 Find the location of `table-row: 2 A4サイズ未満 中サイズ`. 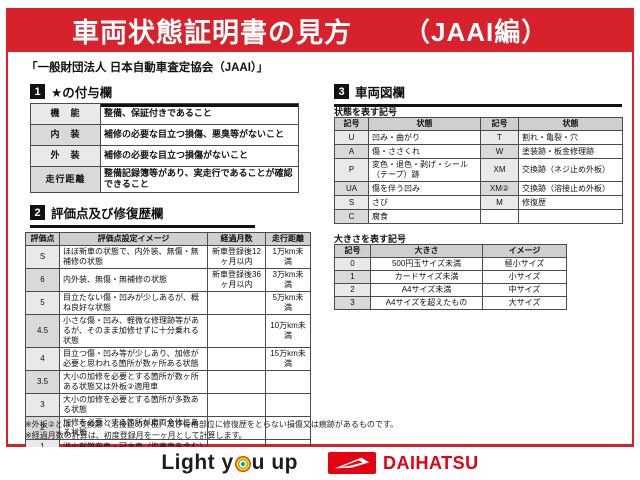

table-row: 2 A4サイズ未満 中サイズ is located at coordinates (450, 290).